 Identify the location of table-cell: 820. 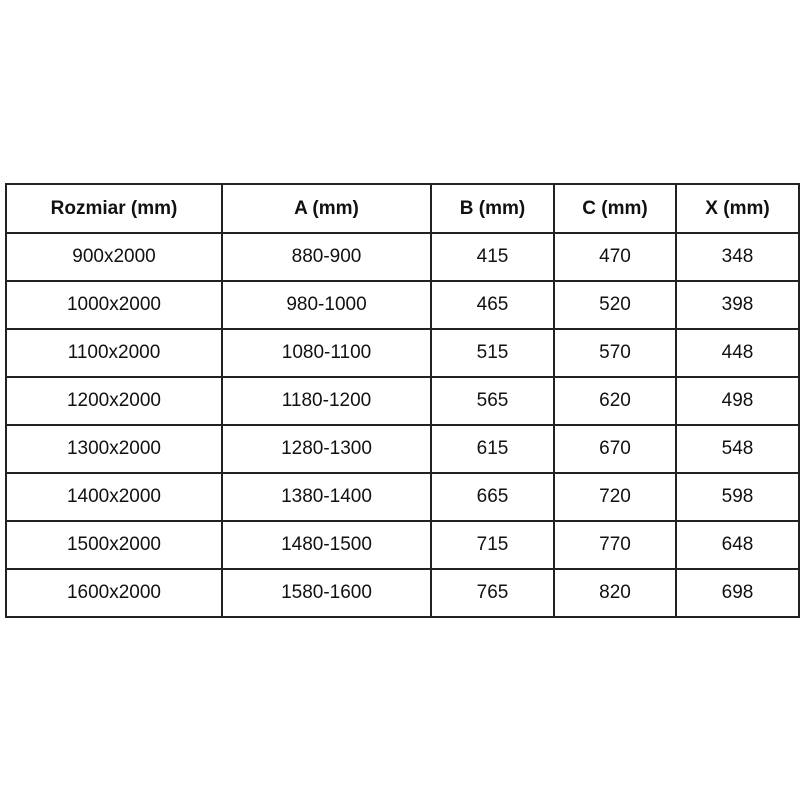
(615, 593).